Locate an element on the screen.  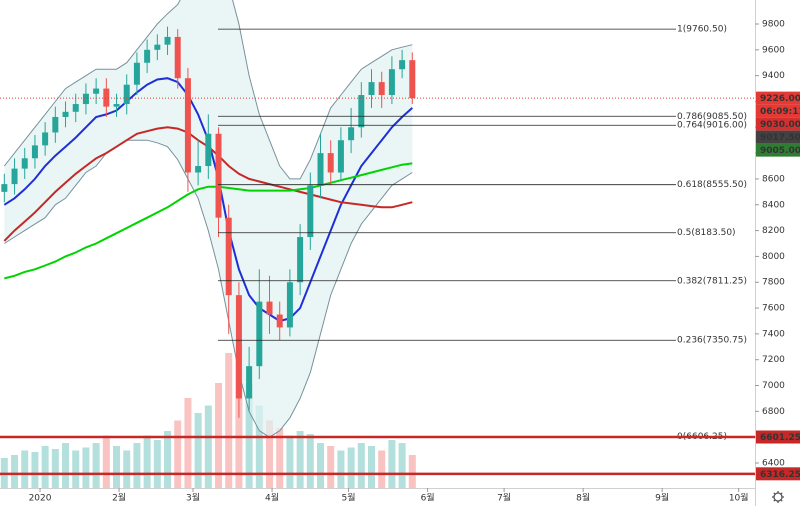
y-tick-label: 7200 is located at coordinates (773, 360).